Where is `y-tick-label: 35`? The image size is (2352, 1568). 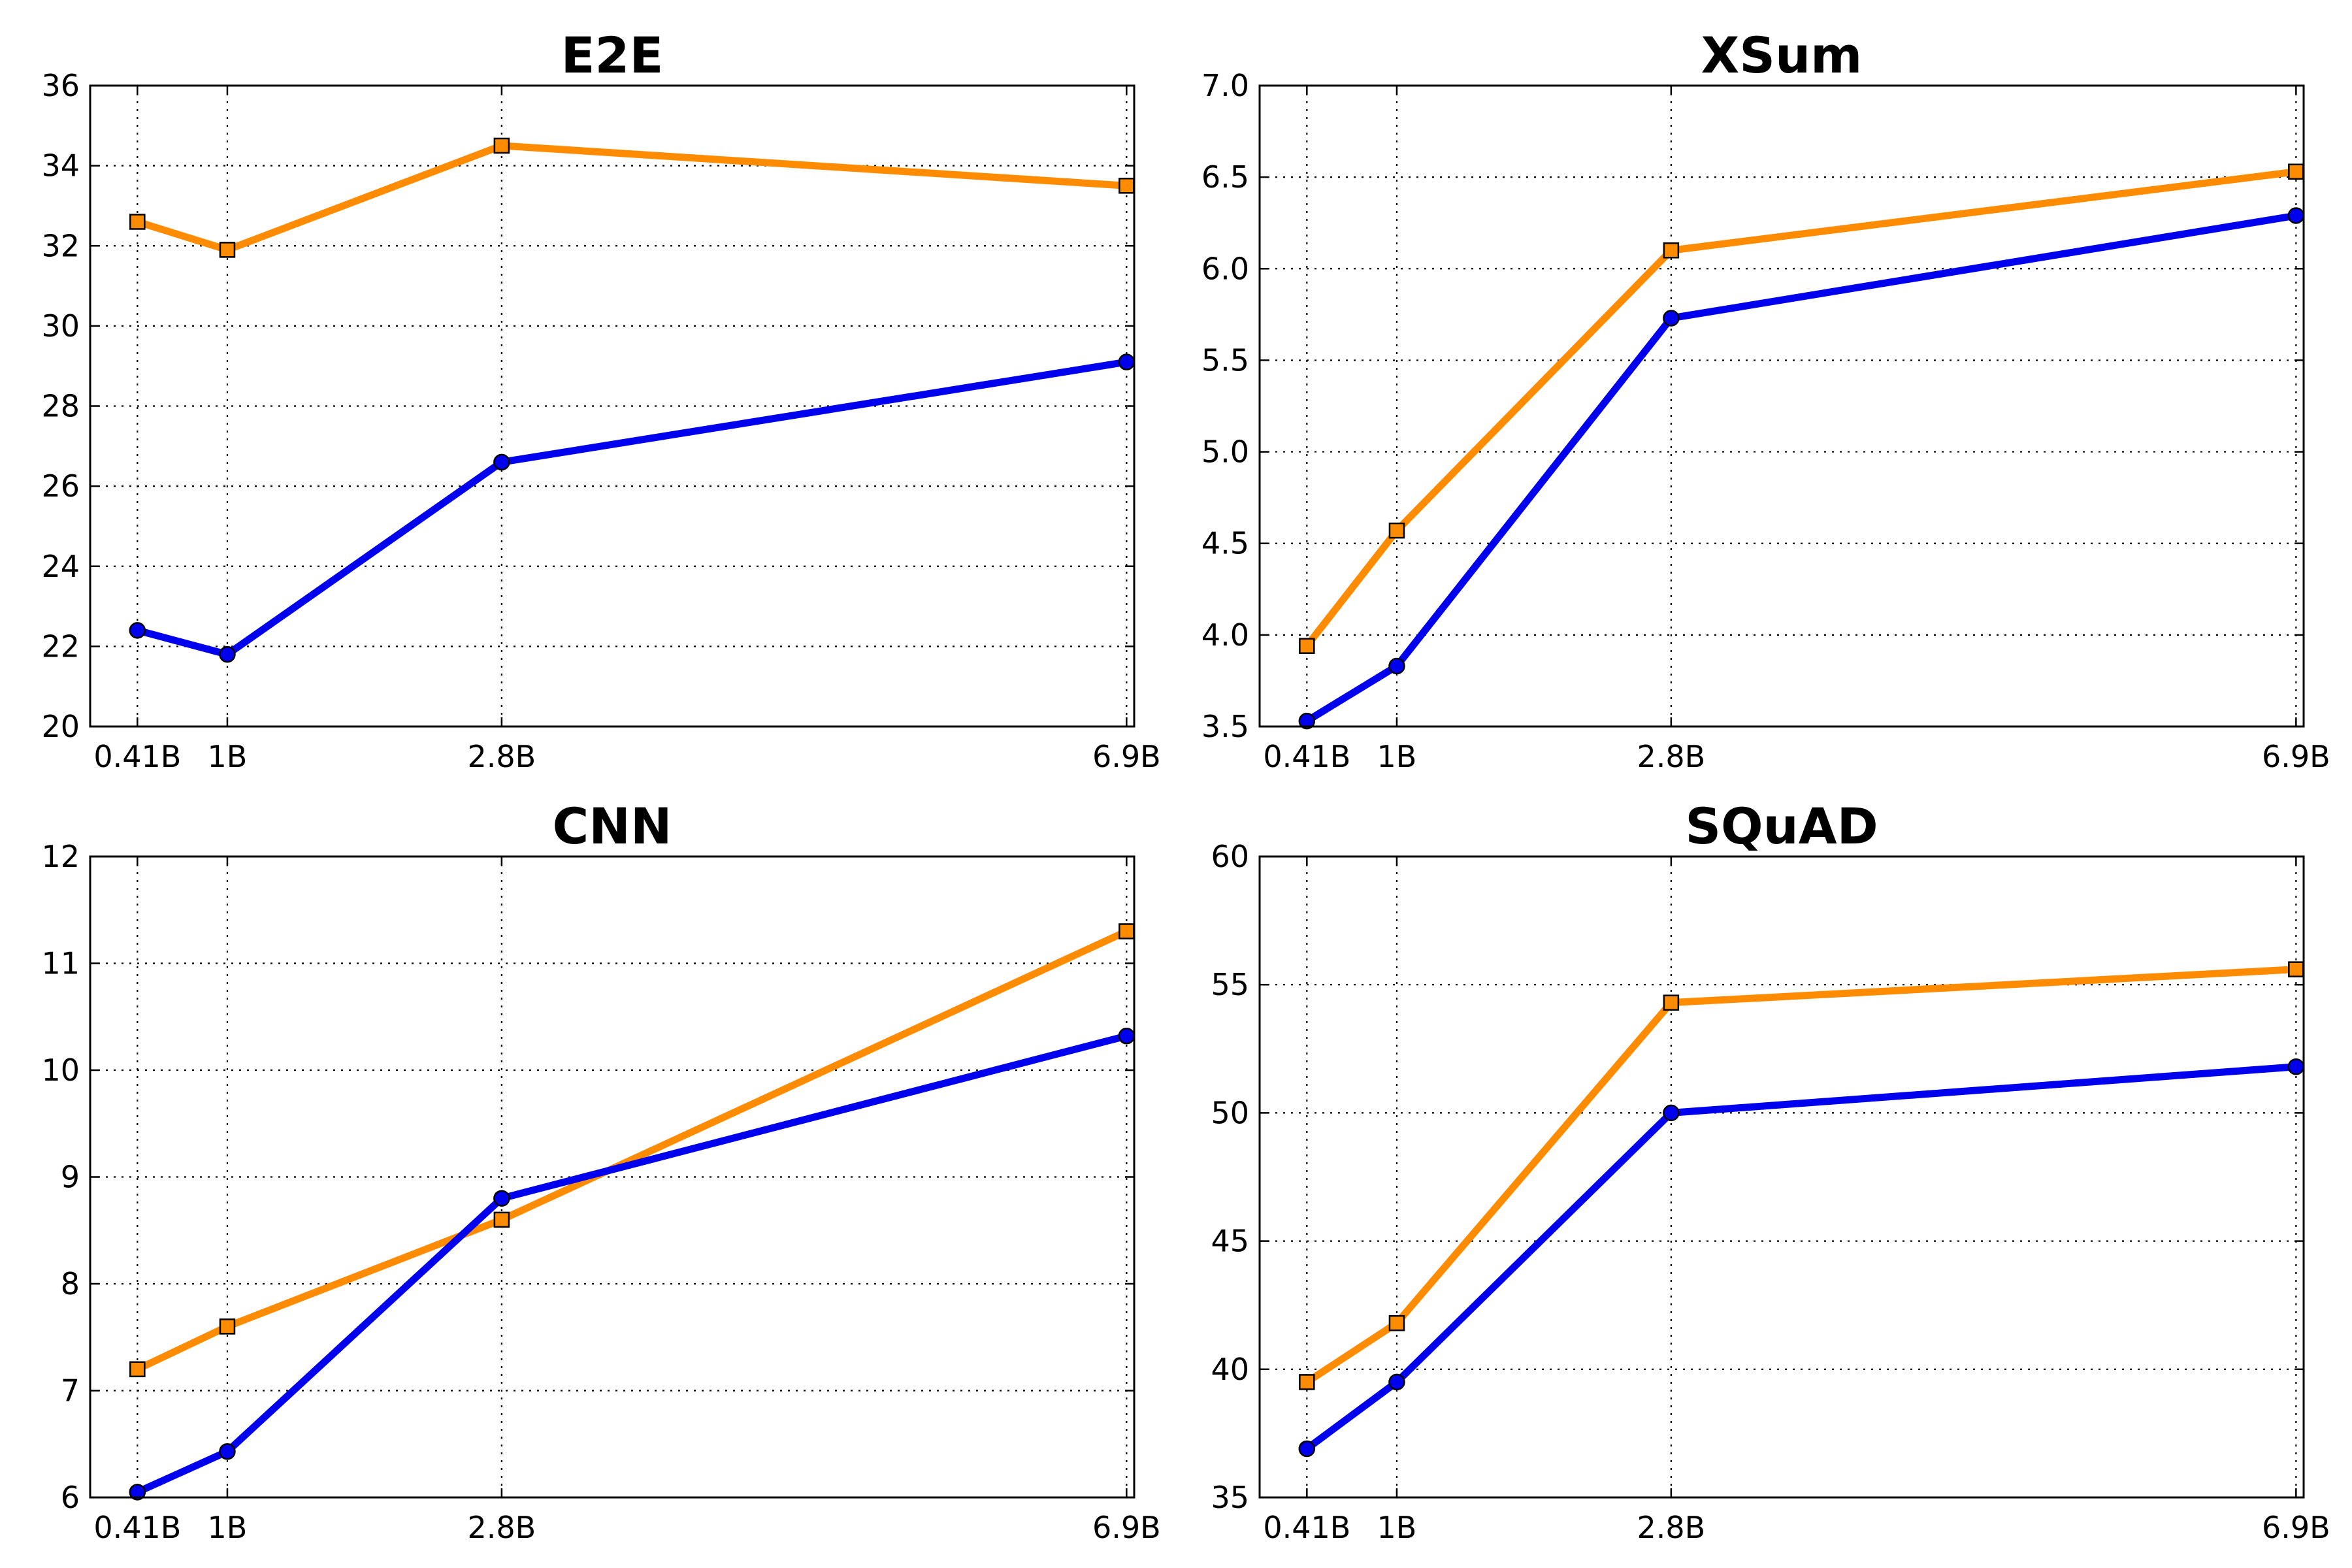
y-tick-label: 35 is located at coordinates (1230, 1497).